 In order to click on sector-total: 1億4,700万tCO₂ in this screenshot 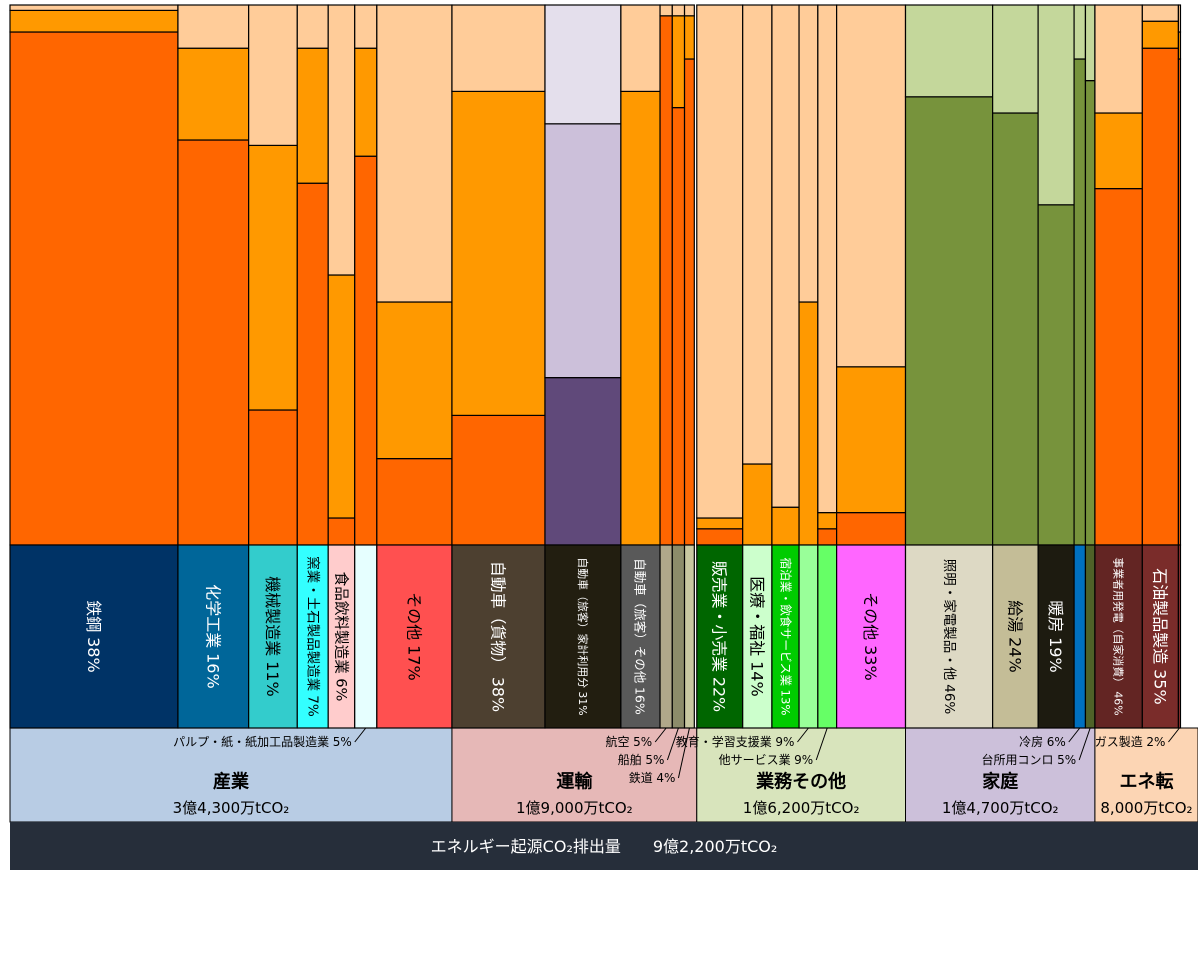, I will do `click(1000, 808)`.